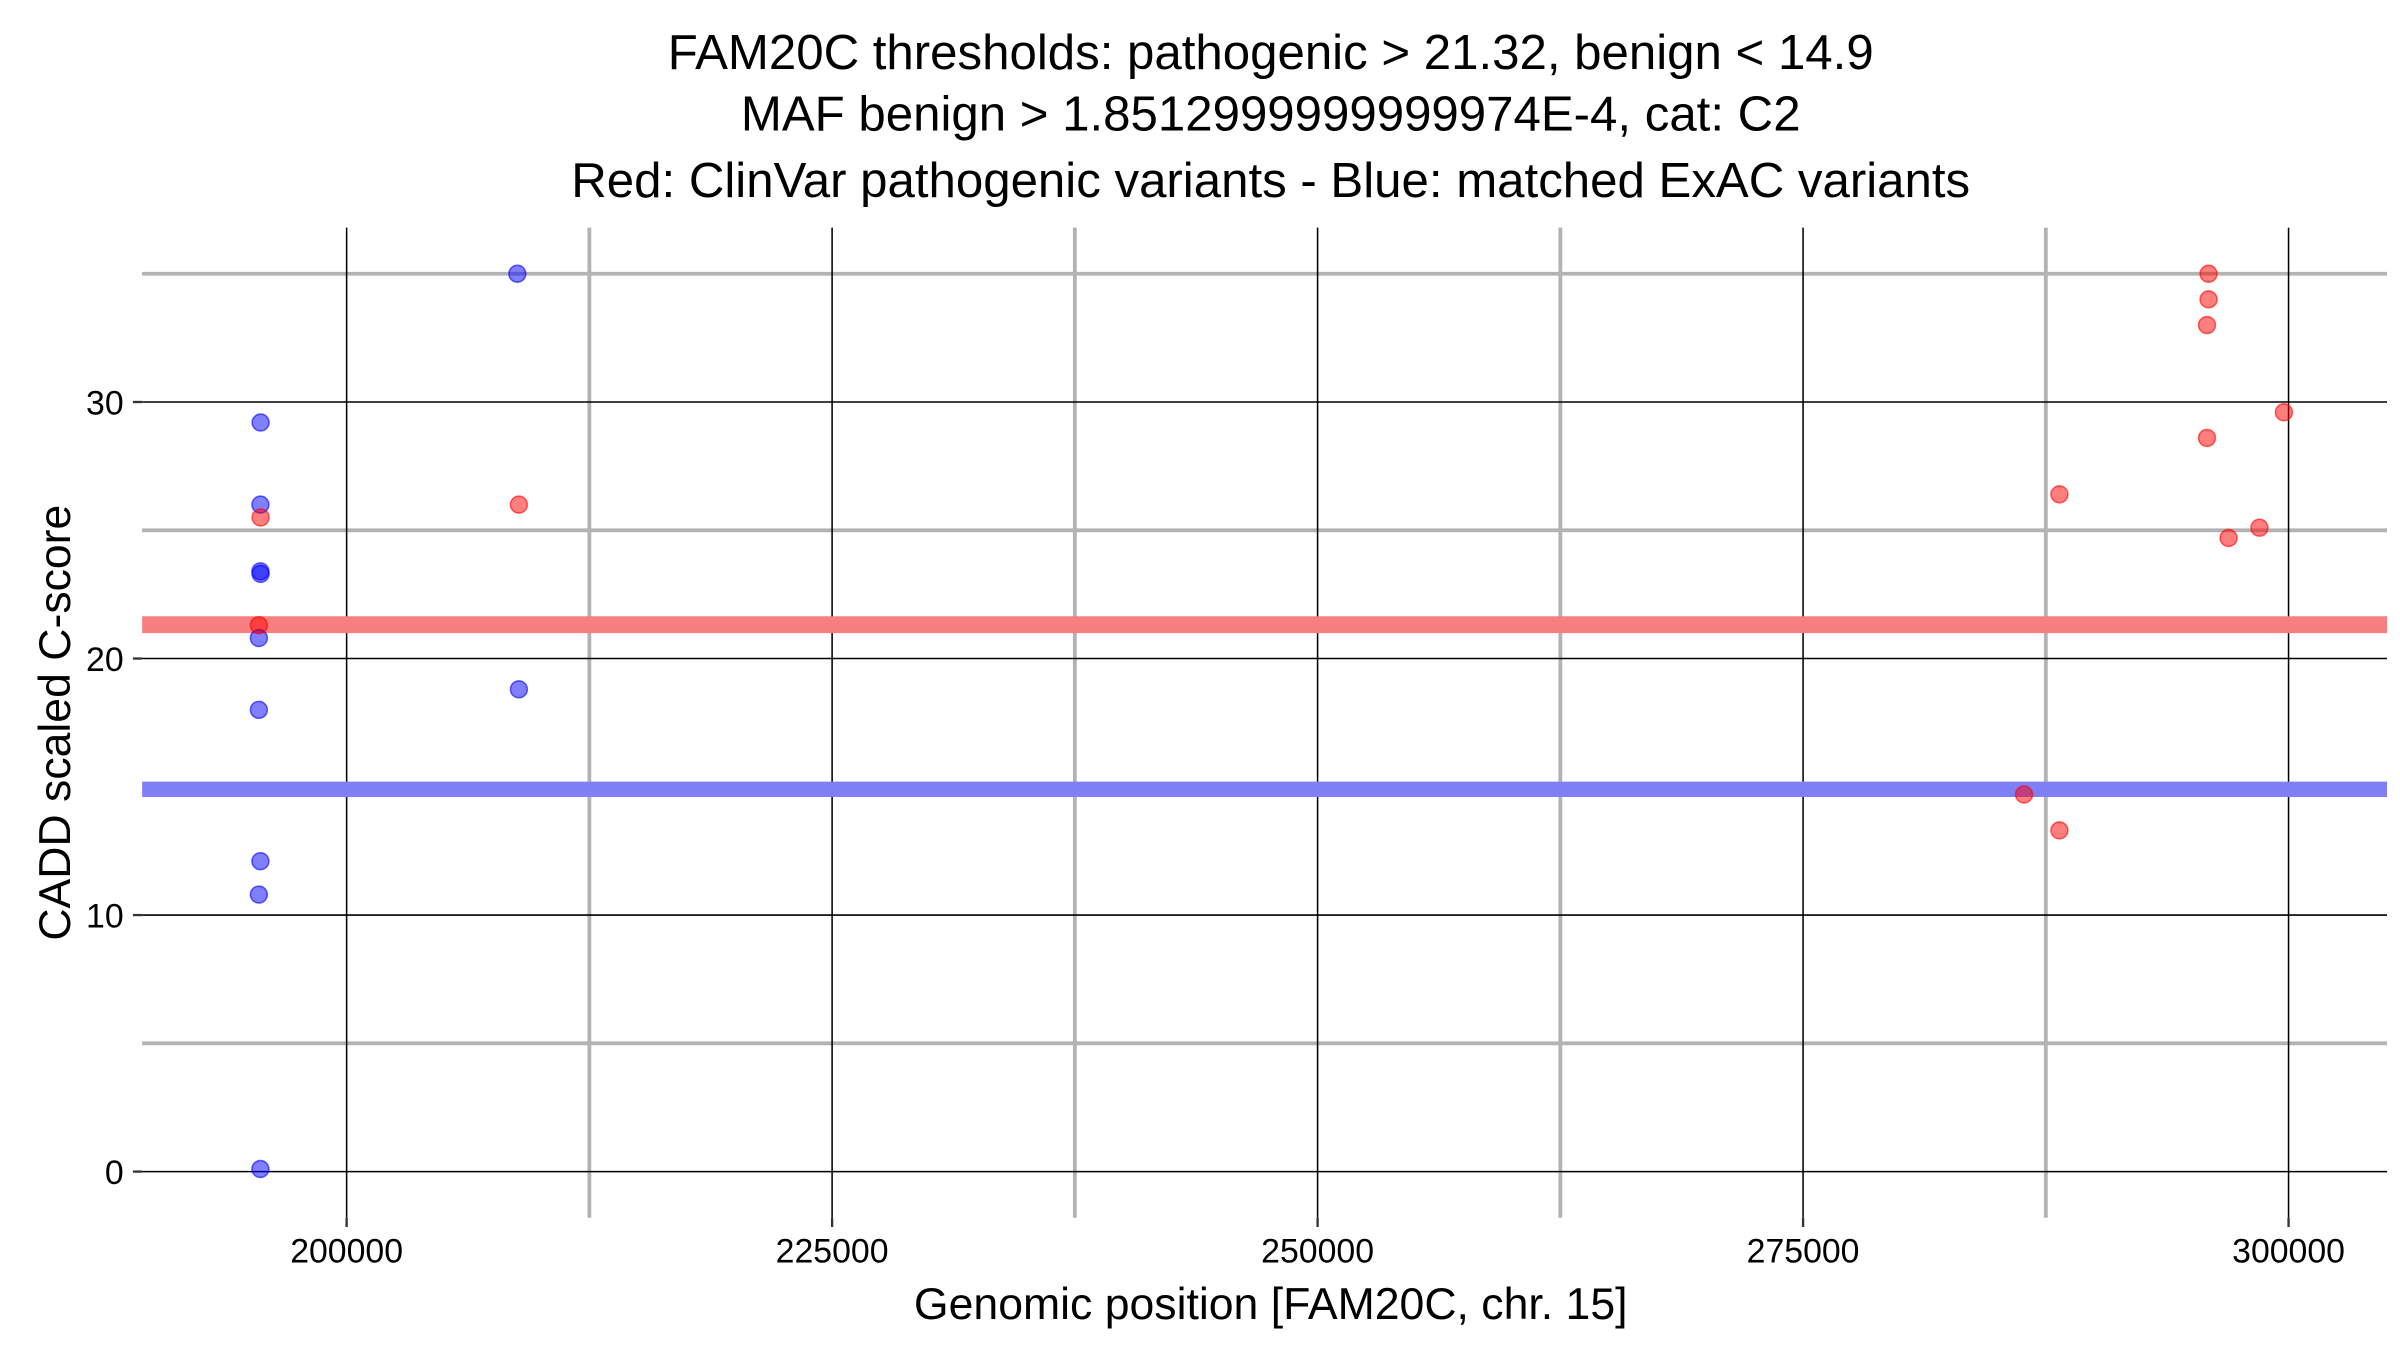  What do you see at coordinates (114, 1173) in the screenshot?
I see `y-tick-label: 0` at bounding box center [114, 1173].